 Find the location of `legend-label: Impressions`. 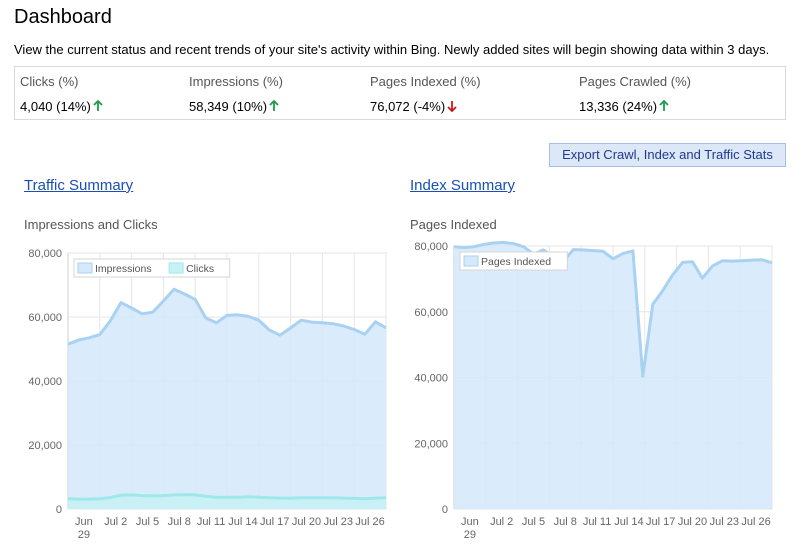

legend-label: Impressions is located at coordinates (123, 269).